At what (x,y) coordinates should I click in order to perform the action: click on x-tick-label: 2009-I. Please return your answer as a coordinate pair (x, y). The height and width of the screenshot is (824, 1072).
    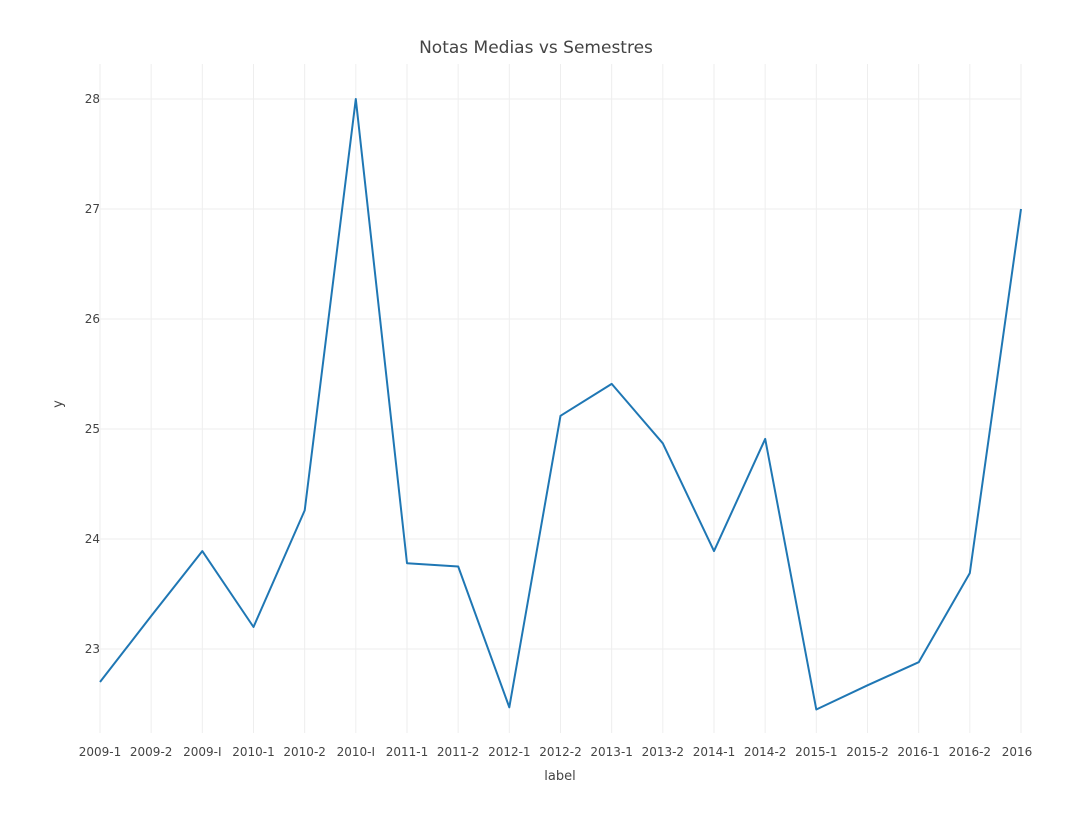
    Looking at the image, I should click on (202, 752).